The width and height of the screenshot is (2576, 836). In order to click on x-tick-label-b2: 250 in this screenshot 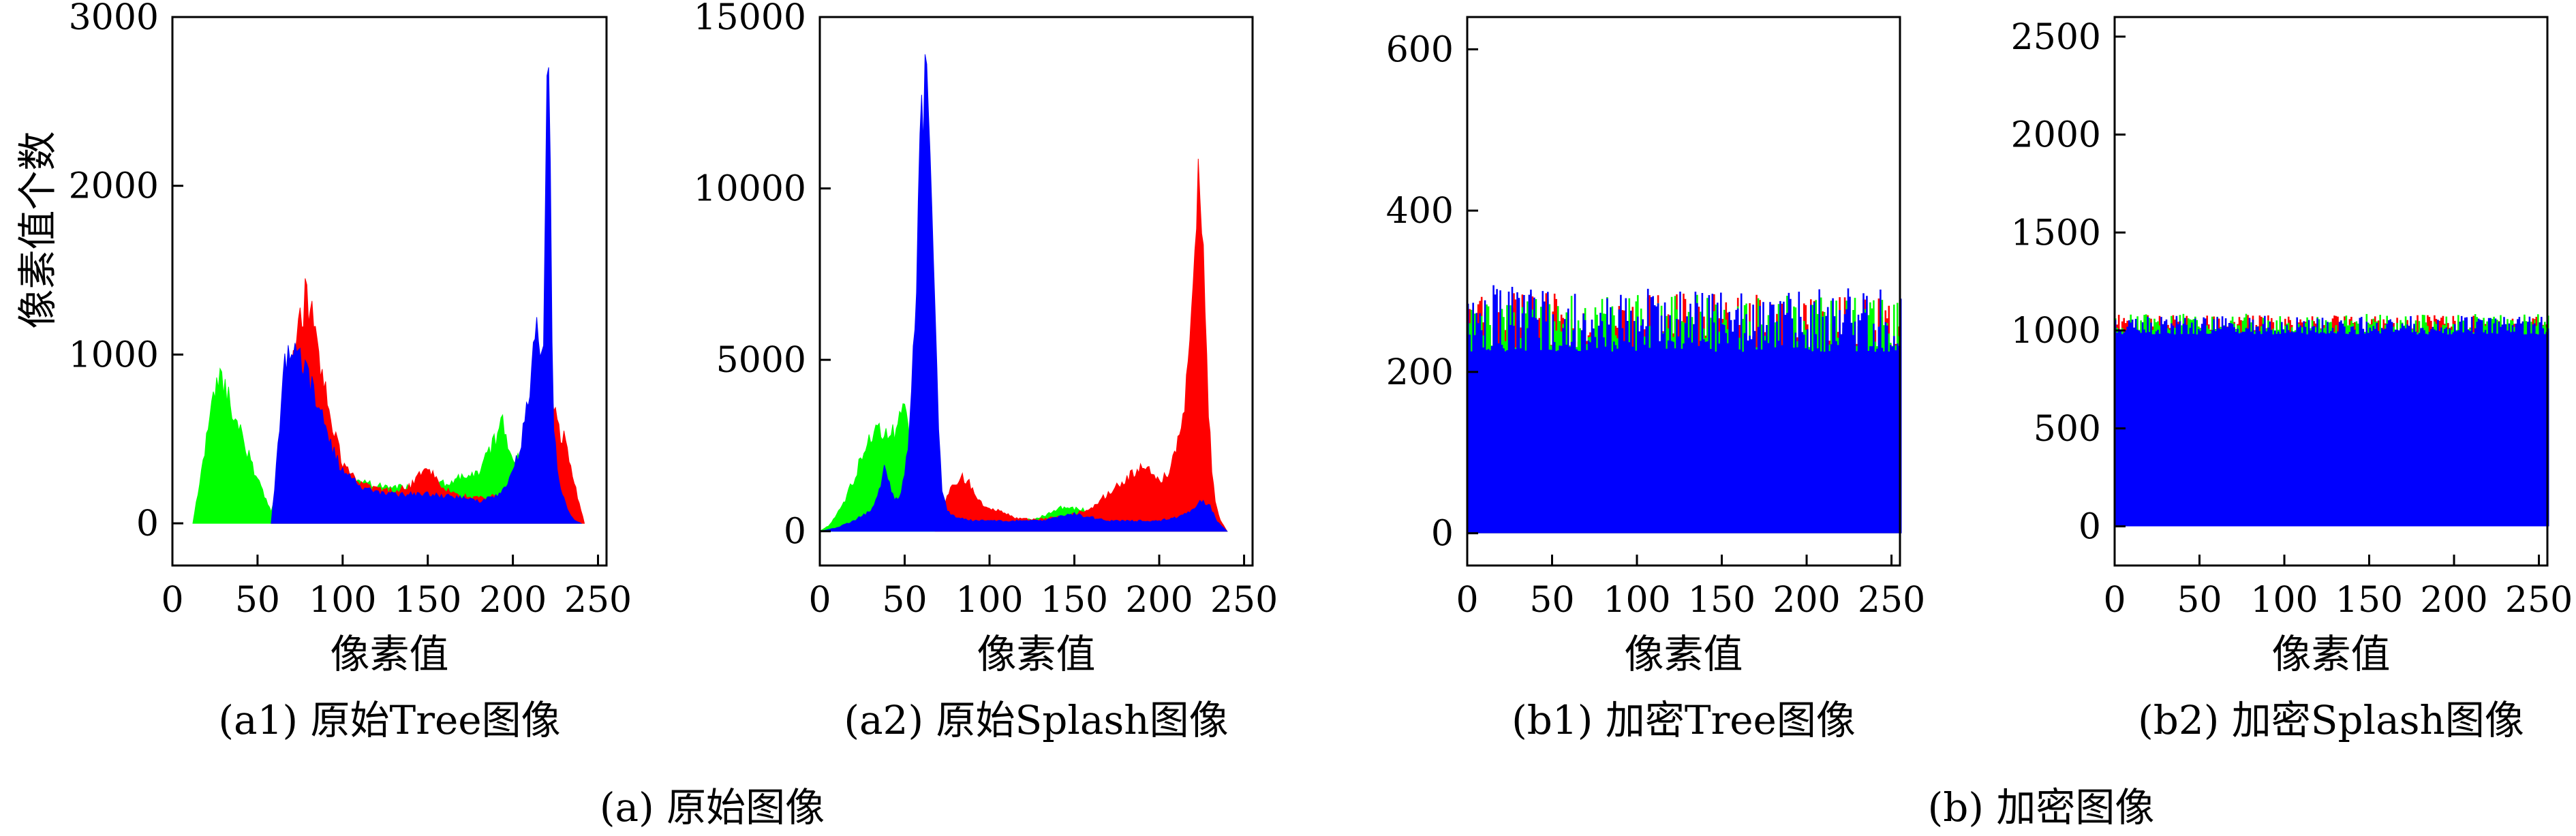, I will do `click(2539, 600)`.